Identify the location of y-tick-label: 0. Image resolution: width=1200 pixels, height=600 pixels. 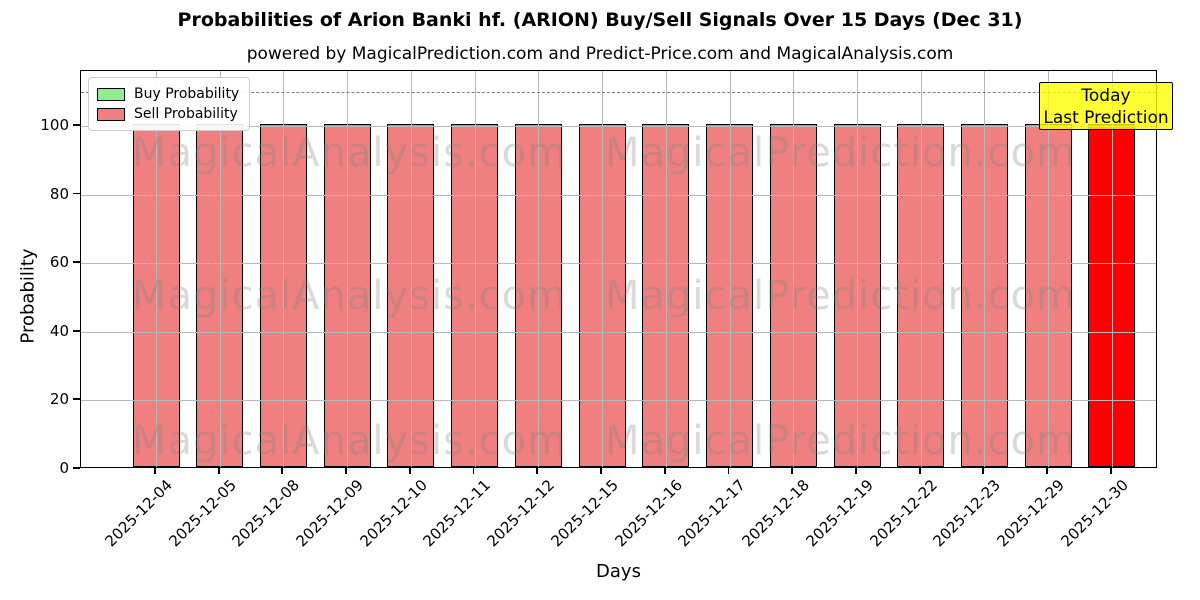
(64, 468).